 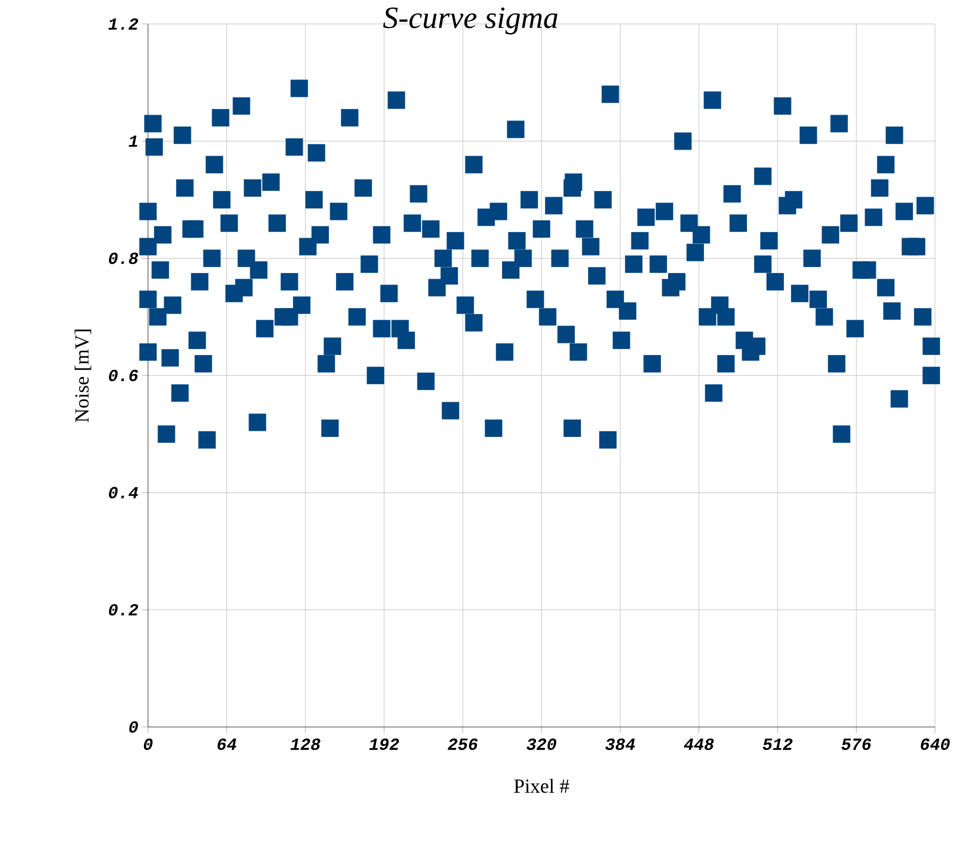 What do you see at coordinates (305, 744) in the screenshot?
I see `x-tick-label: 128` at bounding box center [305, 744].